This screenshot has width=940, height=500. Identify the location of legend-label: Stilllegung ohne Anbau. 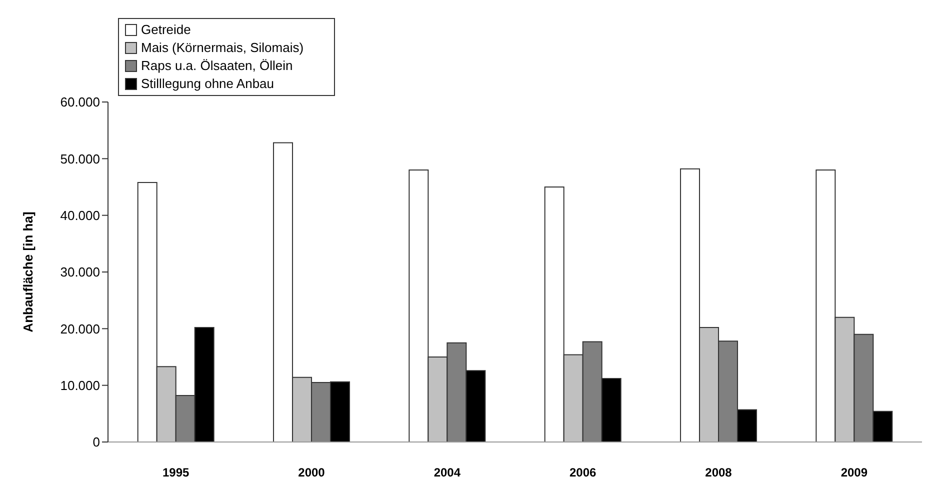
(207, 84).